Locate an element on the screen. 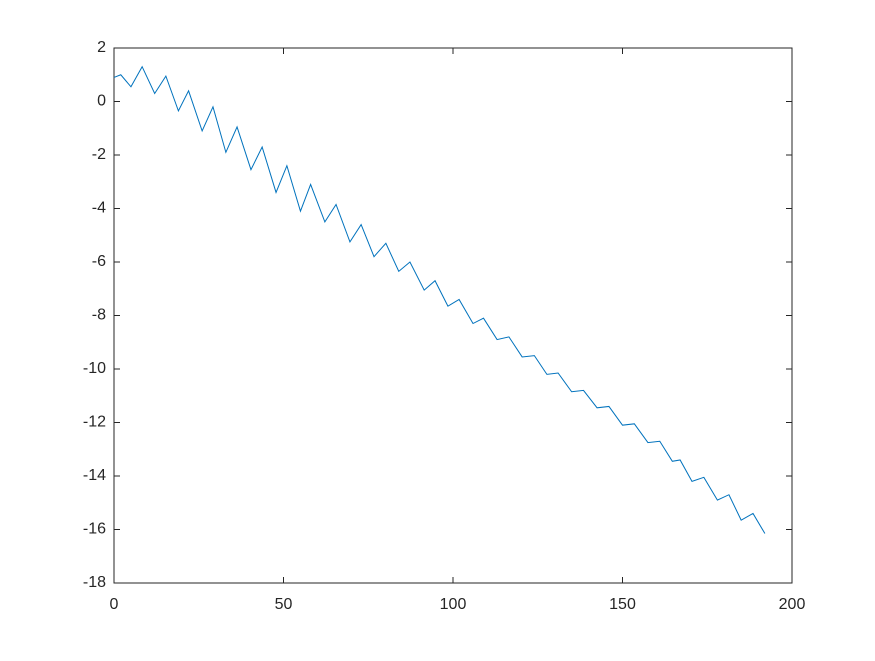 The image size is (875, 661). y-tick-label: -2 is located at coordinates (99, 154).